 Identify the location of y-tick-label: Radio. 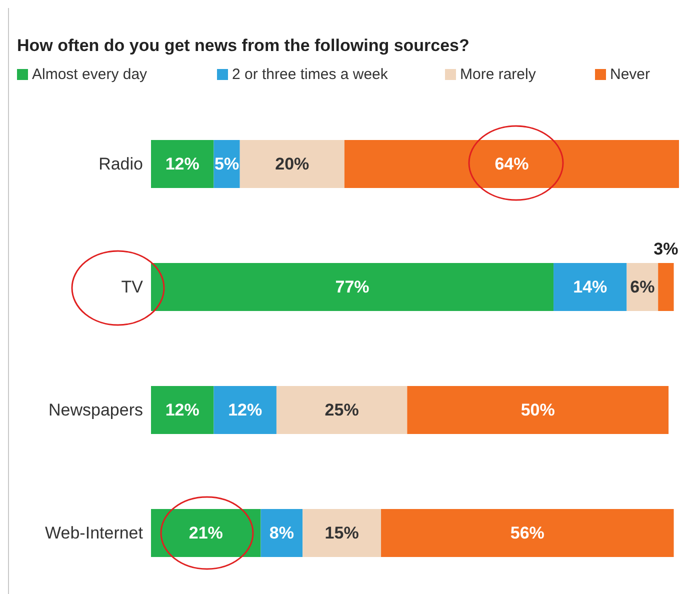
(120, 164).